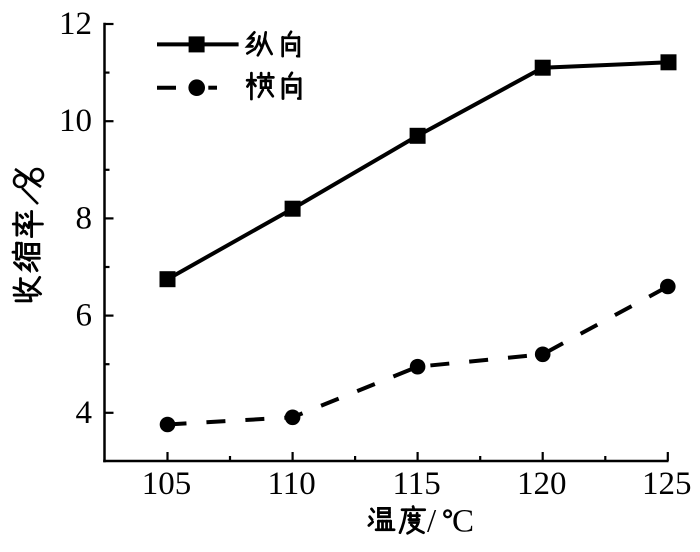 Image resolution: width=700 pixels, height=552 pixels. I want to click on svg-text: 8, so click(84, 218).